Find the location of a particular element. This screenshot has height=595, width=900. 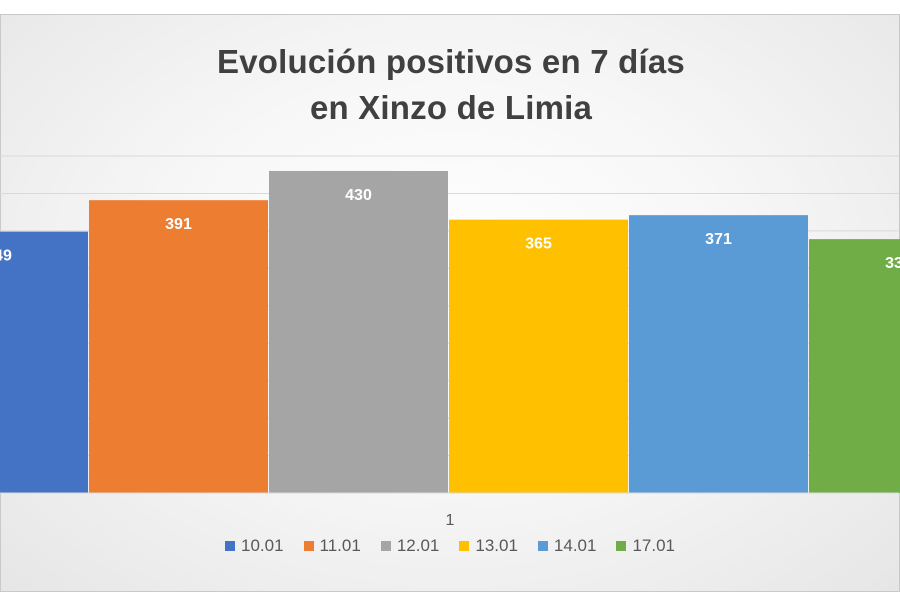

legend-item-13-01: 13.01 is located at coordinates (488, 546).